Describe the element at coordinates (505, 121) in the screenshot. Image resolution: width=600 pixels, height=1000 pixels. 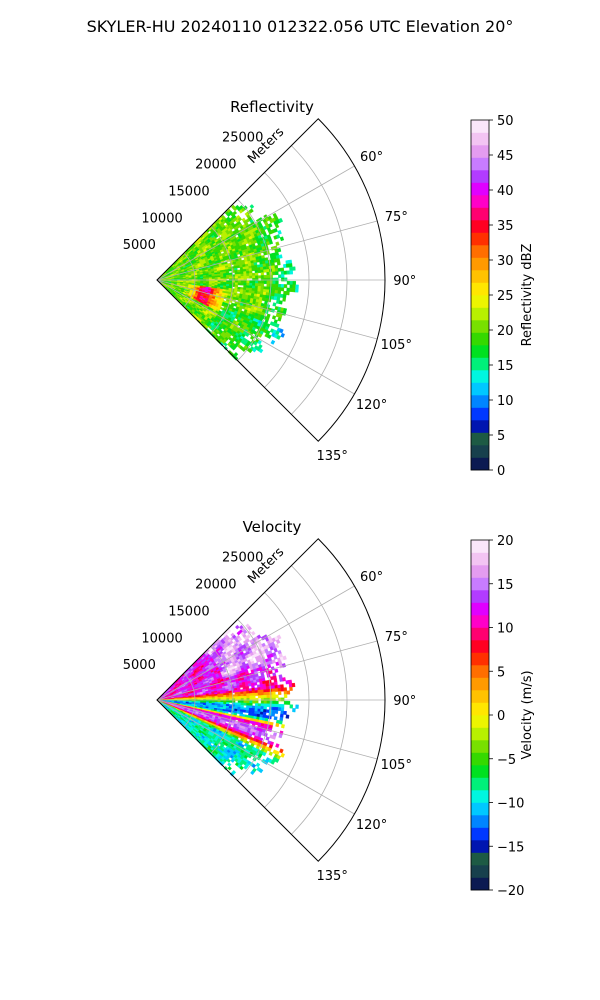
I see `colorbar-tick-label: 50` at that location.